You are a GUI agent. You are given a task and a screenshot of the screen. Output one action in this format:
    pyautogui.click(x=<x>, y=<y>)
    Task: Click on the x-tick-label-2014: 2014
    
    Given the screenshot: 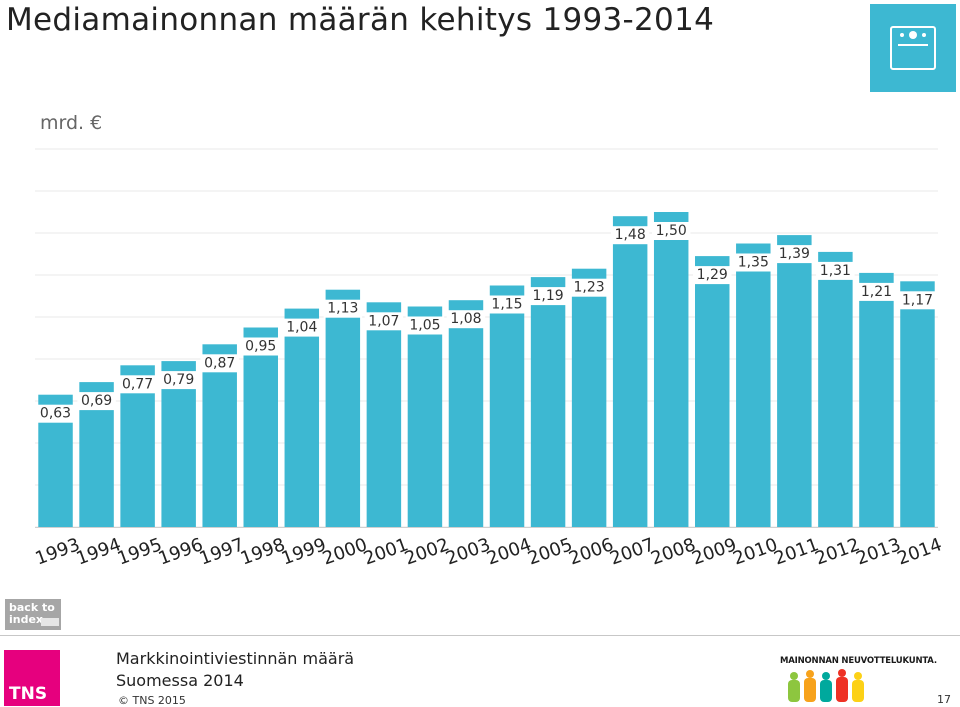 What is the action you would take?
    pyautogui.click(x=919, y=551)
    